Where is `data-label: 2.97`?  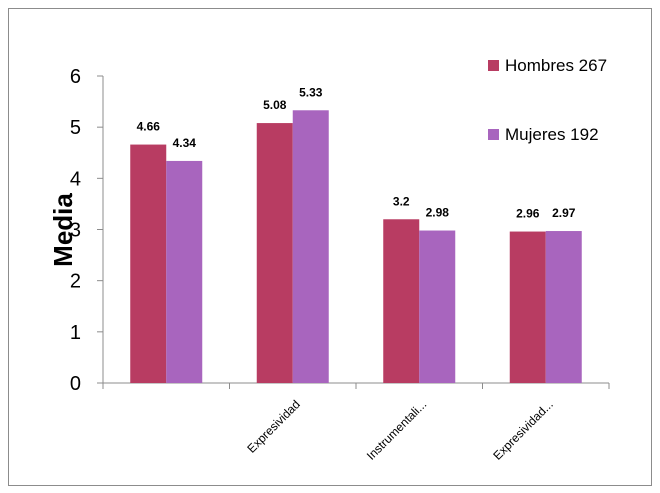 data-label: 2.97 is located at coordinates (564, 213).